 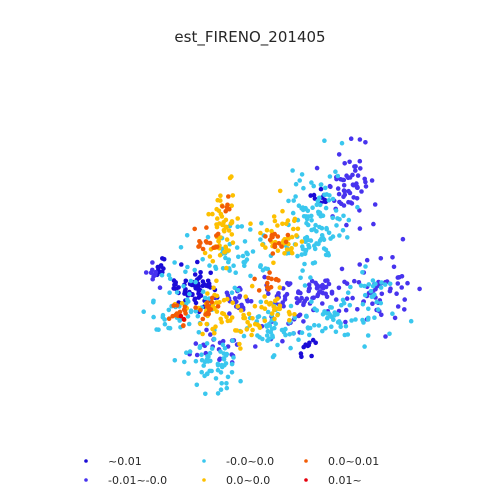 I want to click on legend-item: 0.0~0.01, so click(x=341, y=461).